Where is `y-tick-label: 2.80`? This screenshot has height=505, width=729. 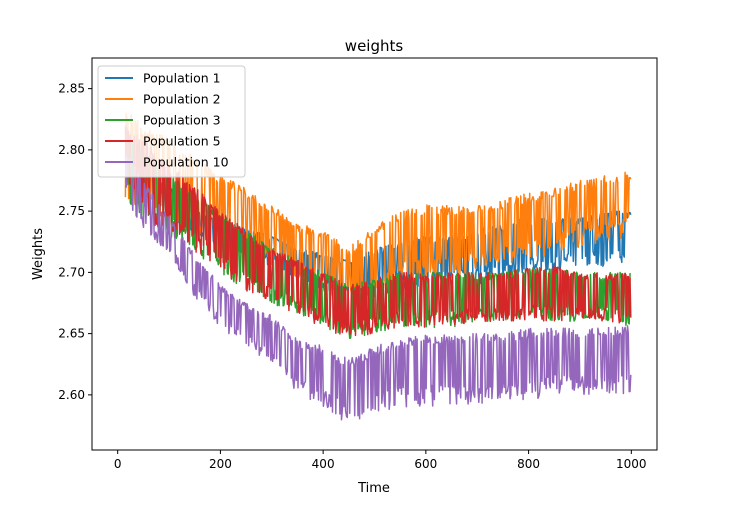
y-tick-label: 2.80 is located at coordinates (71, 150).